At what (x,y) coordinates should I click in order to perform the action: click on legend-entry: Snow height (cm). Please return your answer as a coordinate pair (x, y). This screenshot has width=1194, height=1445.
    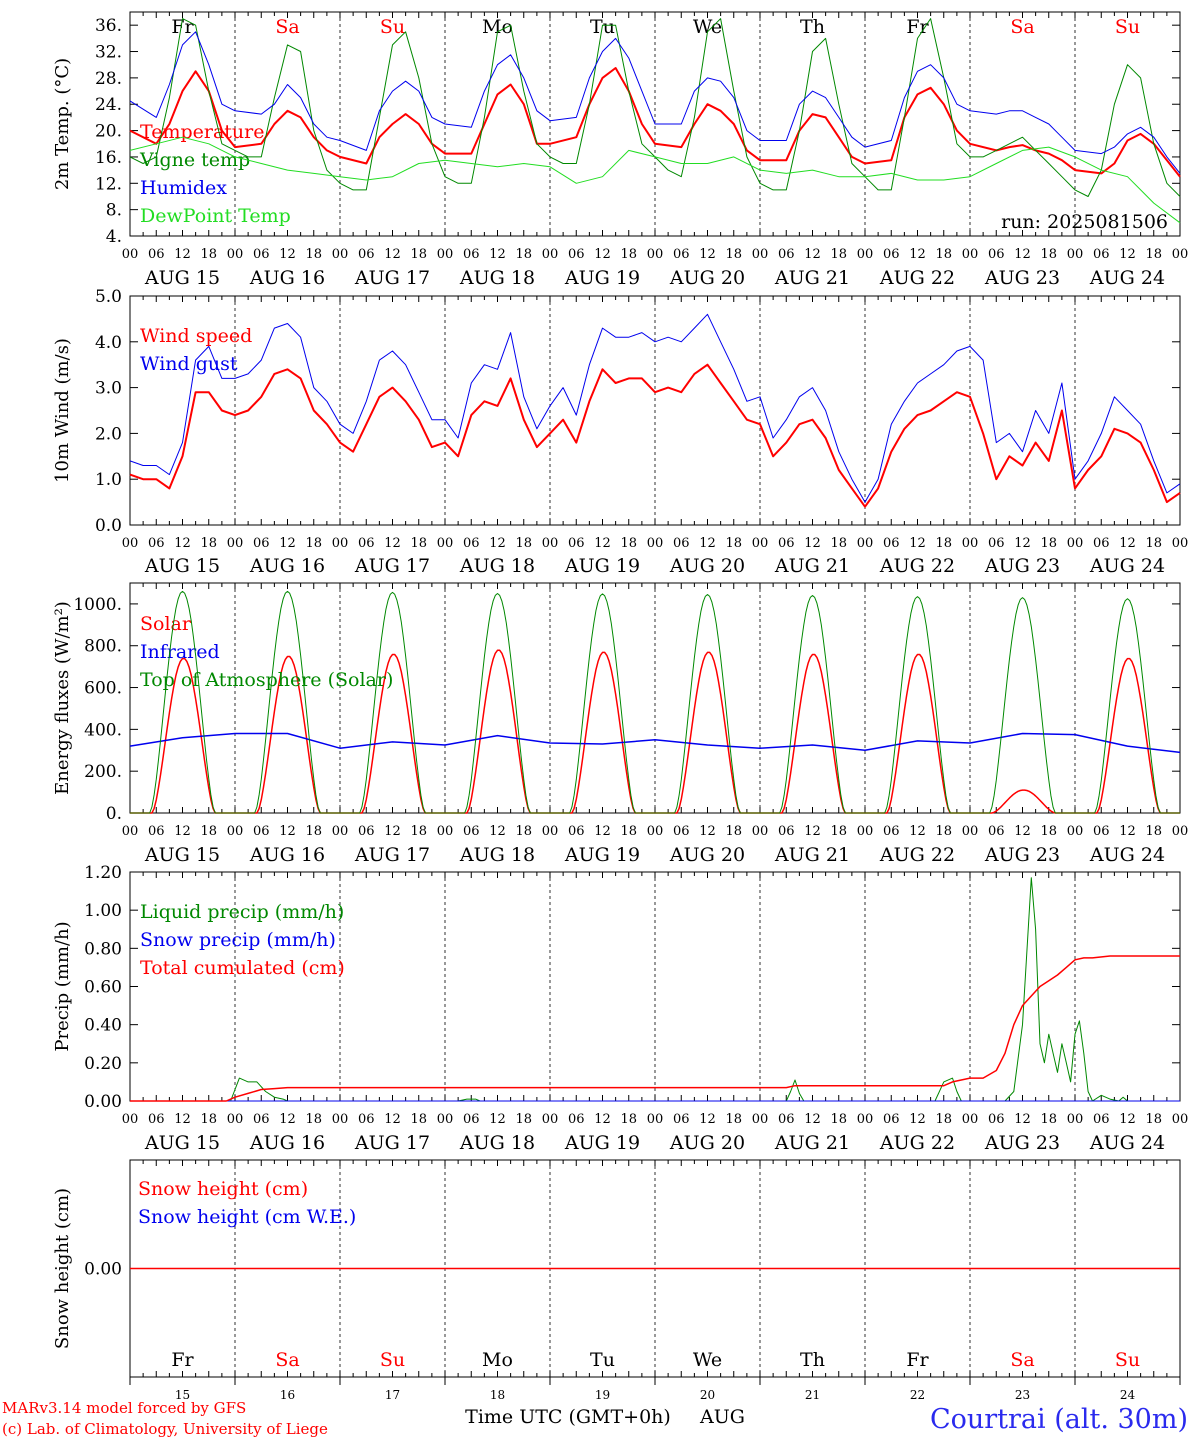
    Looking at the image, I should click on (223, 1189).